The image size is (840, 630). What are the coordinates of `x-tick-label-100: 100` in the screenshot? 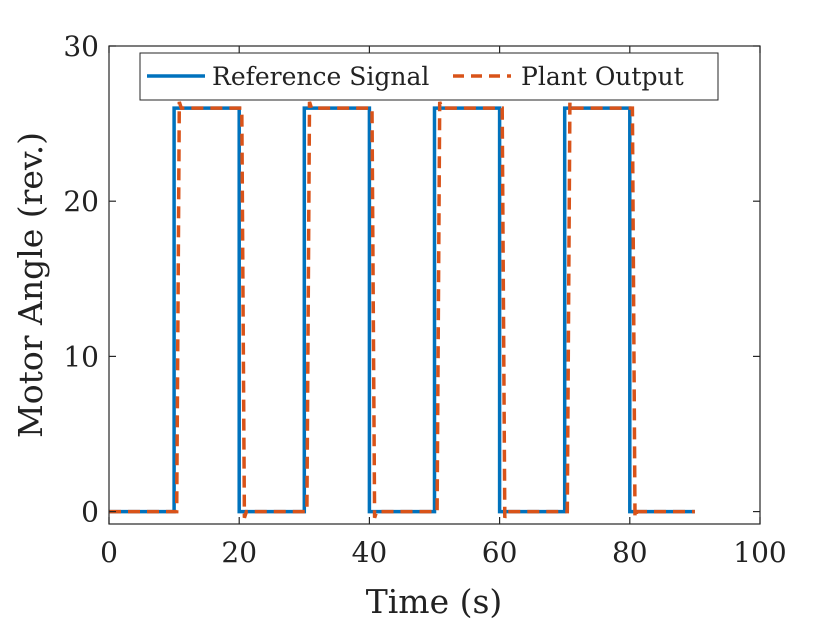 It's located at (759, 552).